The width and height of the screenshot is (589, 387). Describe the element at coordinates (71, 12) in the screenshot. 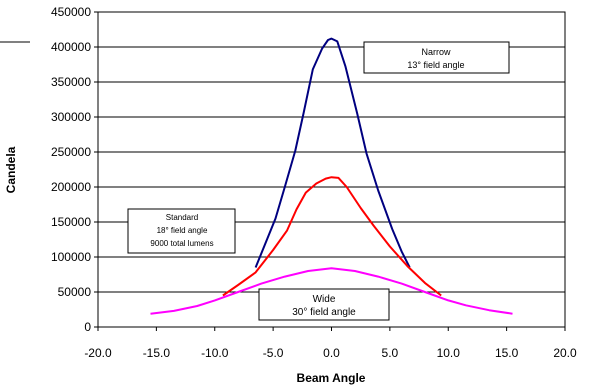

I see `y-tick-label: 450000` at that location.